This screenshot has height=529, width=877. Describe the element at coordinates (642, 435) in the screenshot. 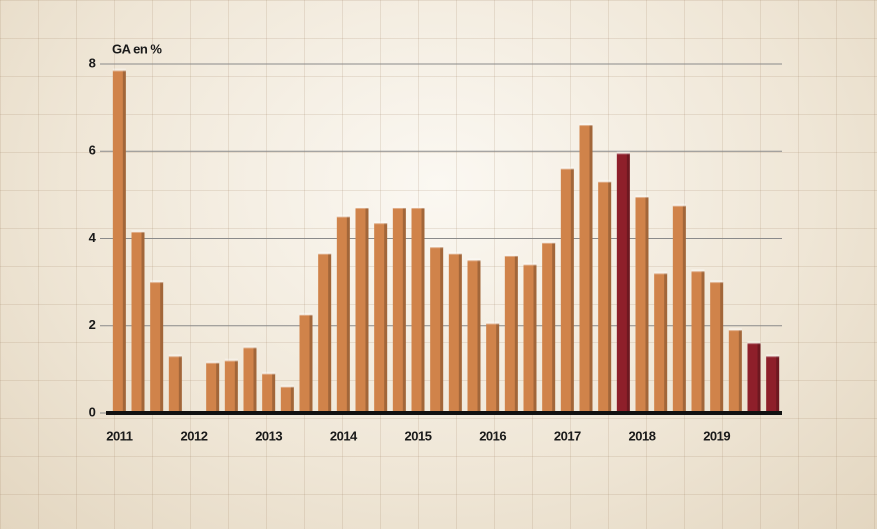

I see `x-tick-label: 2018` at that location.